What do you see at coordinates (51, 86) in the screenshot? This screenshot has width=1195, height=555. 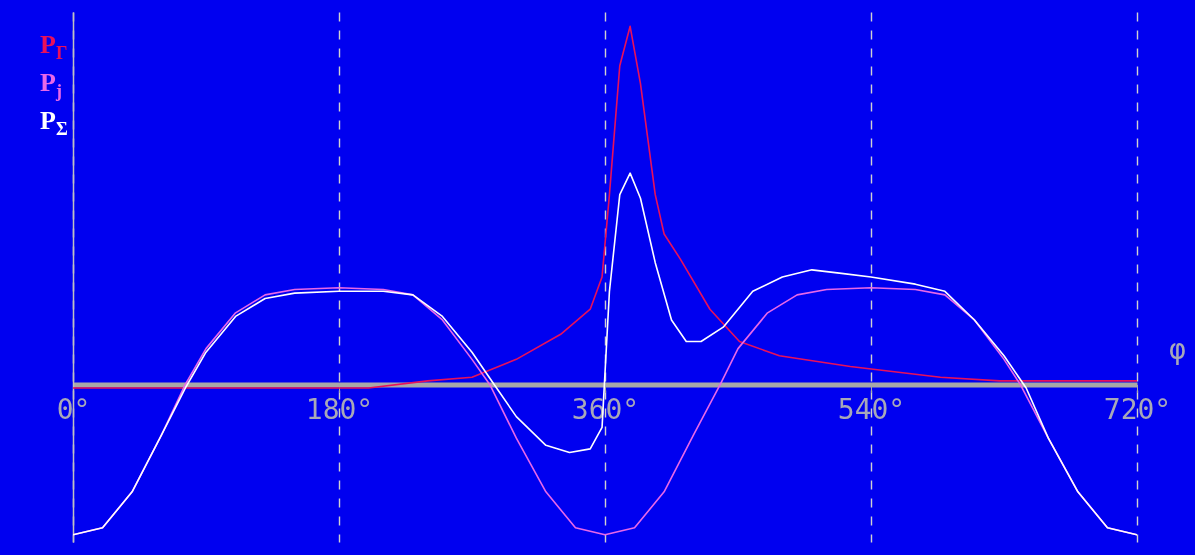 I see `text: P$_{j}$` at bounding box center [51, 86].